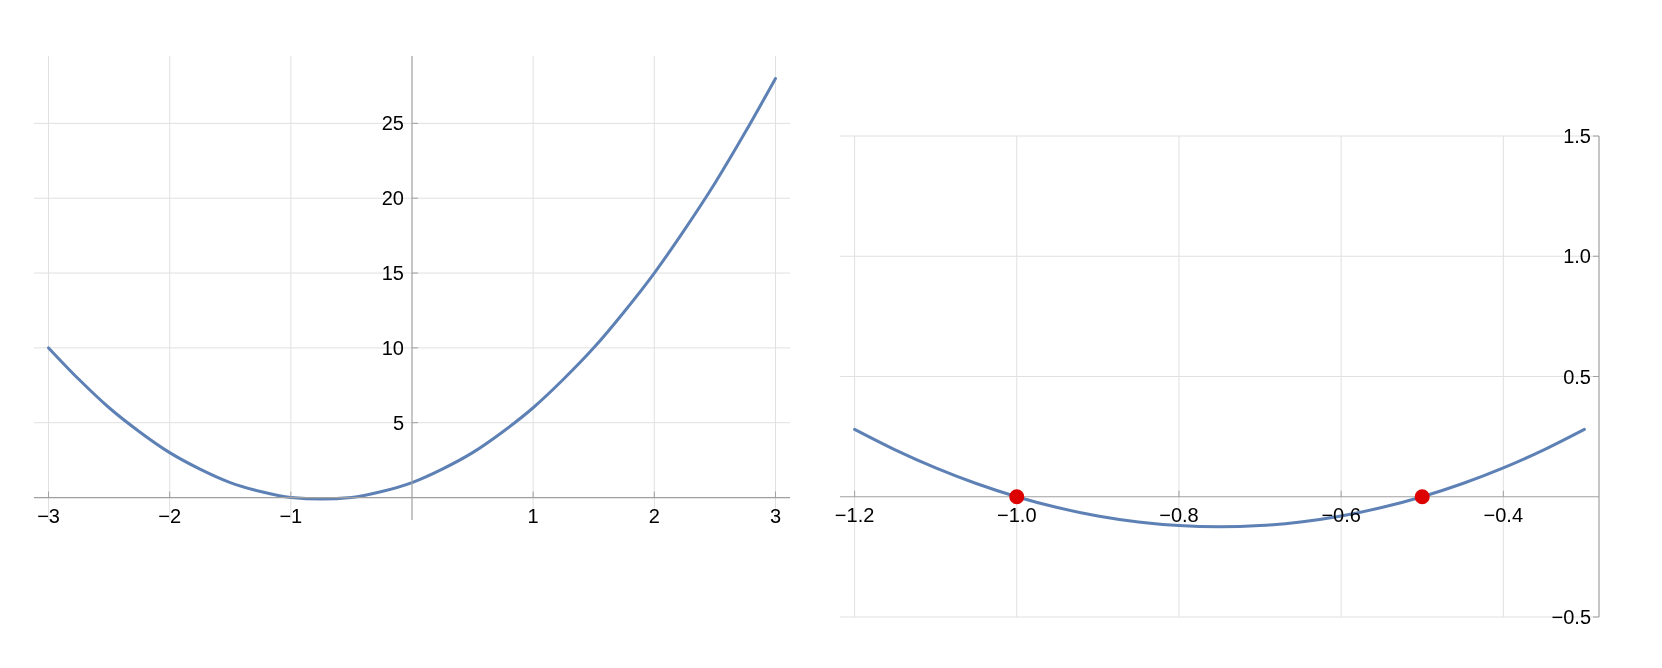 This screenshot has height=668, width=1662. Describe the element at coordinates (392, 123) in the screenshot. I see `y-tick-label: 25` at that location.